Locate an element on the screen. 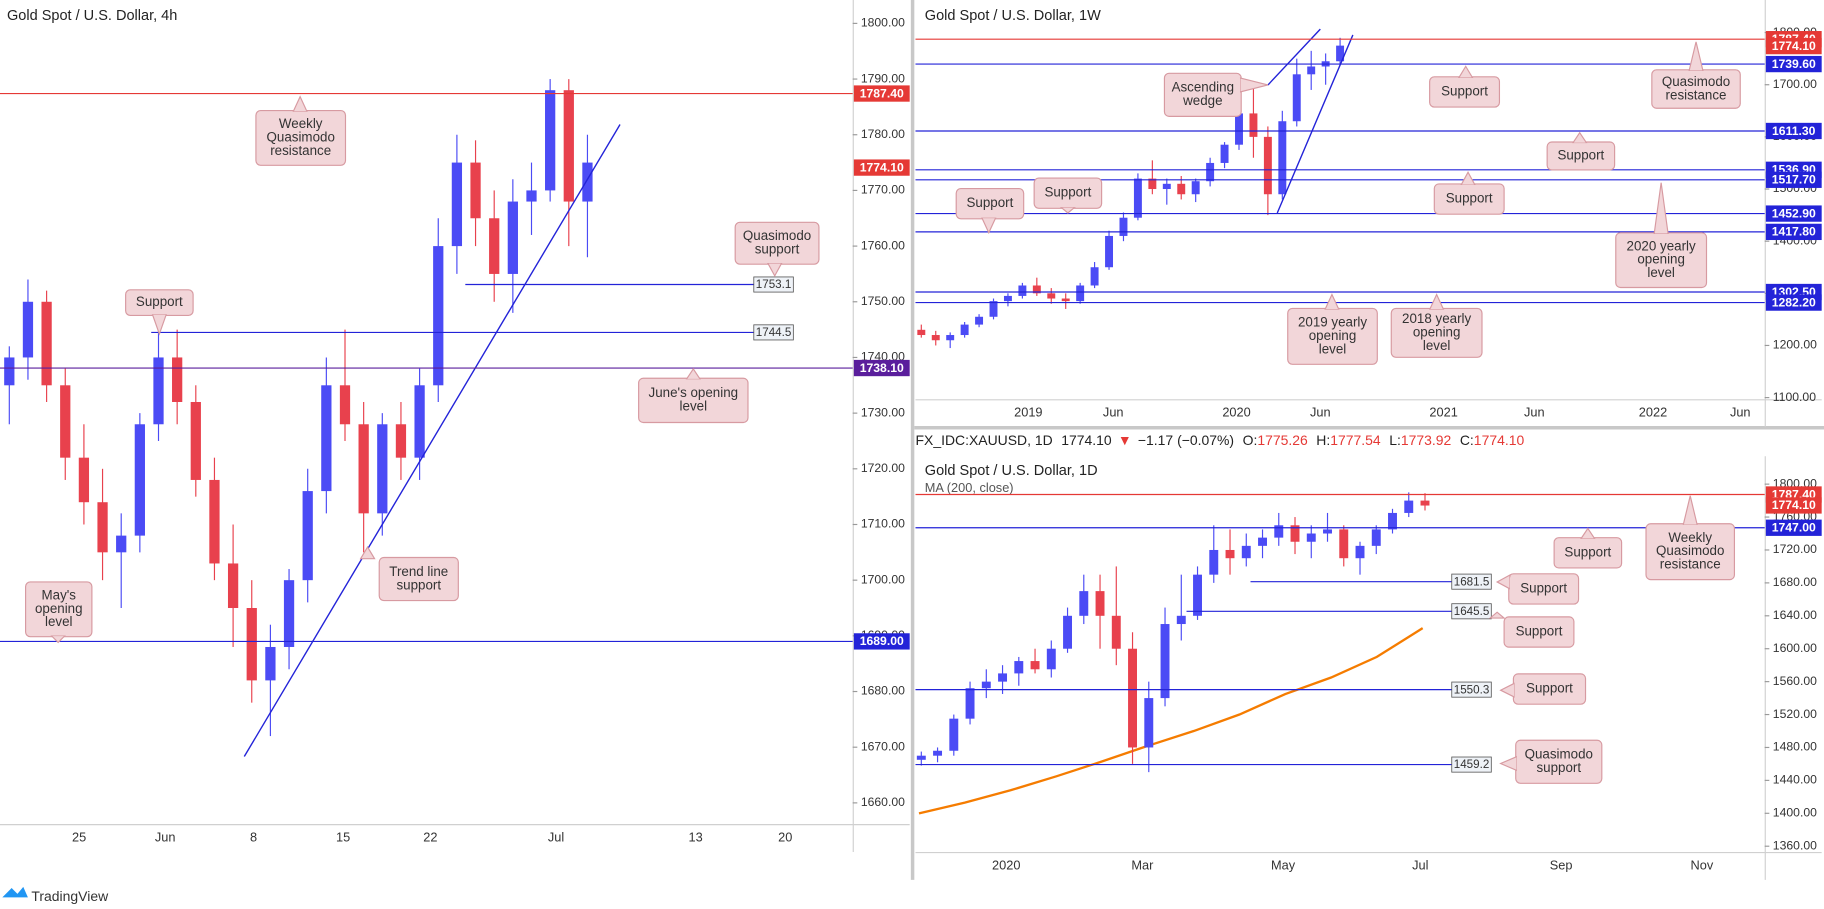  brand: TradingView is located at coordinates (70, 896).